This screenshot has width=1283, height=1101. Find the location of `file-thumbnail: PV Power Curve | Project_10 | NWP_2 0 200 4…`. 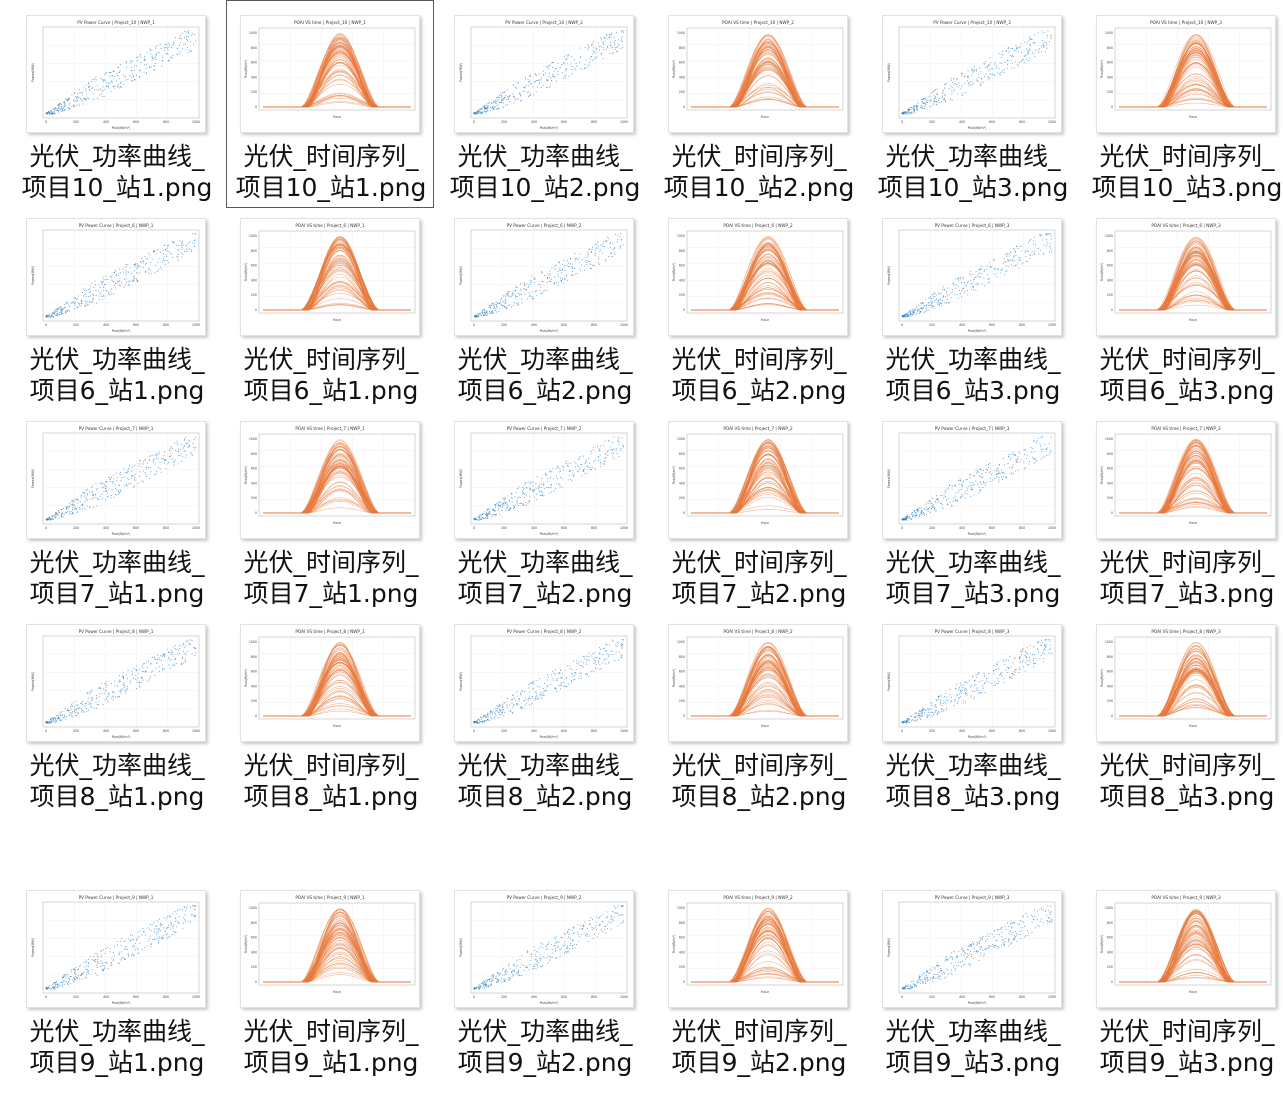

file-thumbnail: PV Power Curve | Project_10 | NWP_2 0 200 4… is located at coordinates (544, 74).